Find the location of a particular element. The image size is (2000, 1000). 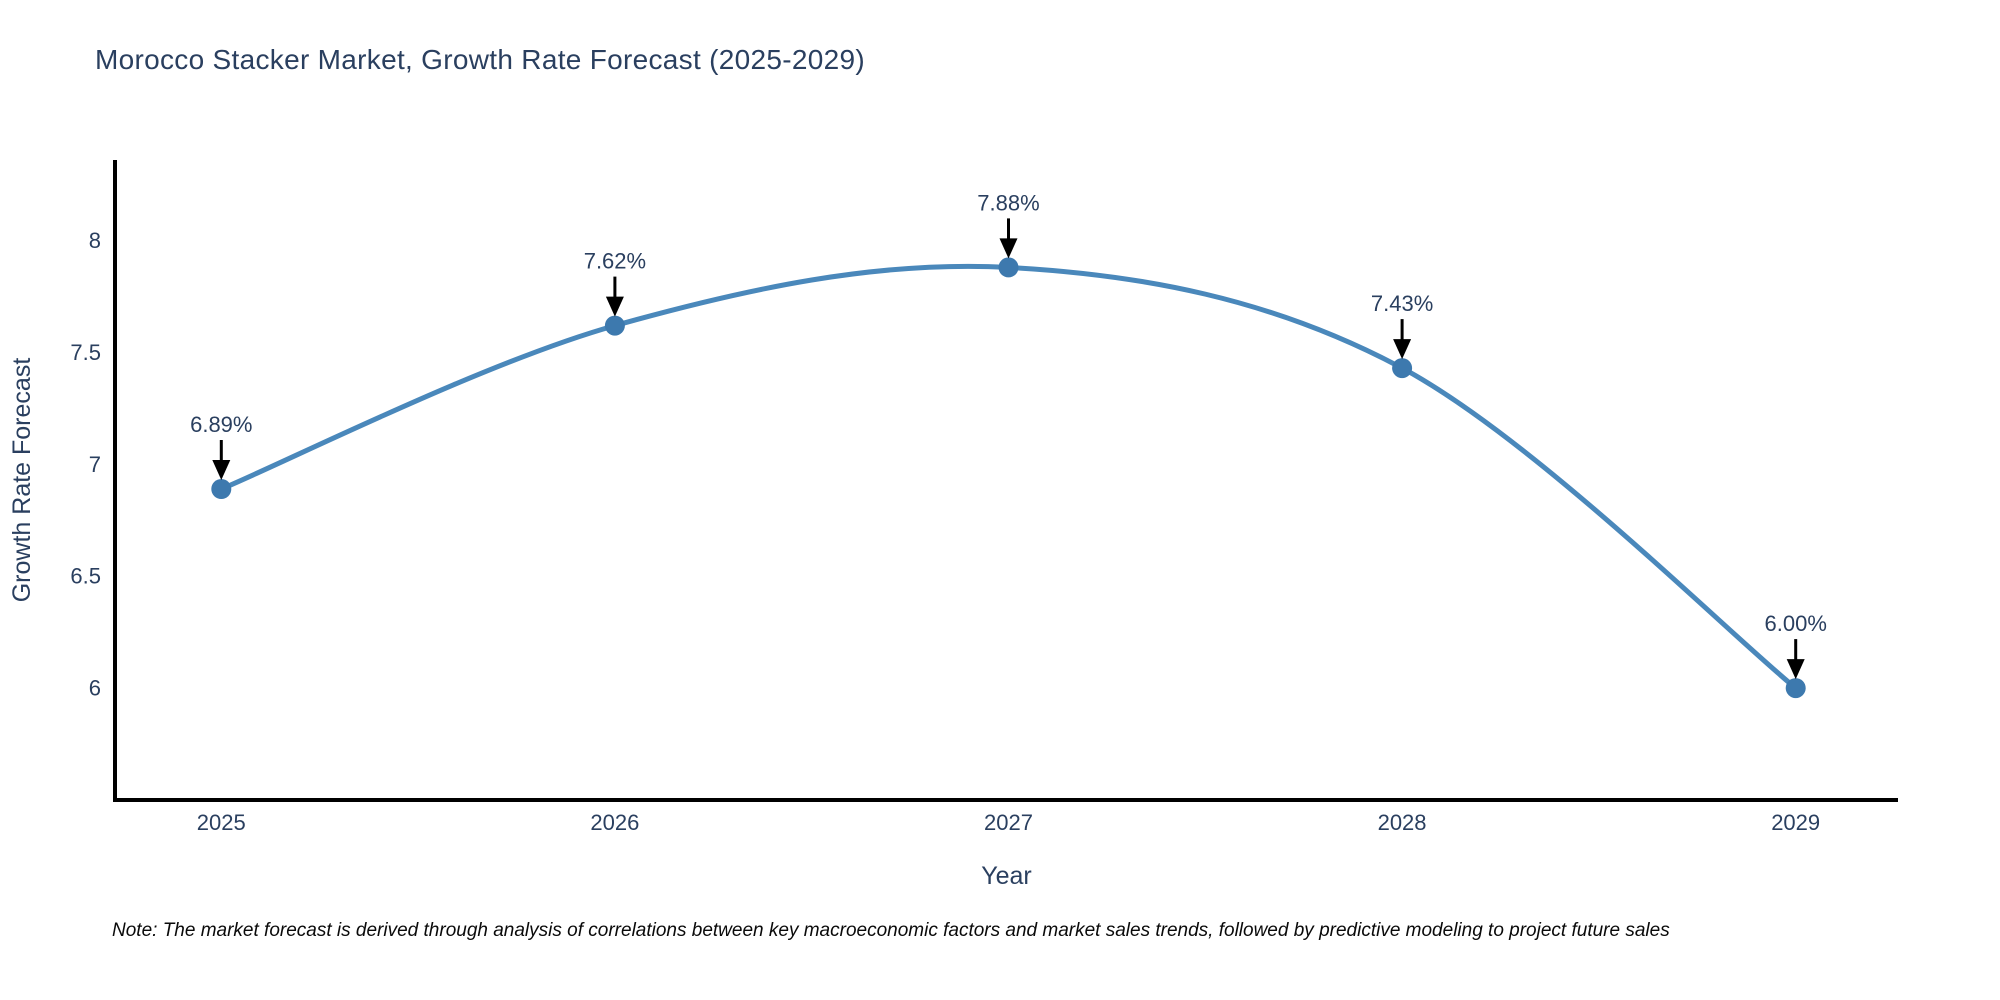

data-point-label: 7.62% is located at coordinates (615, 261).